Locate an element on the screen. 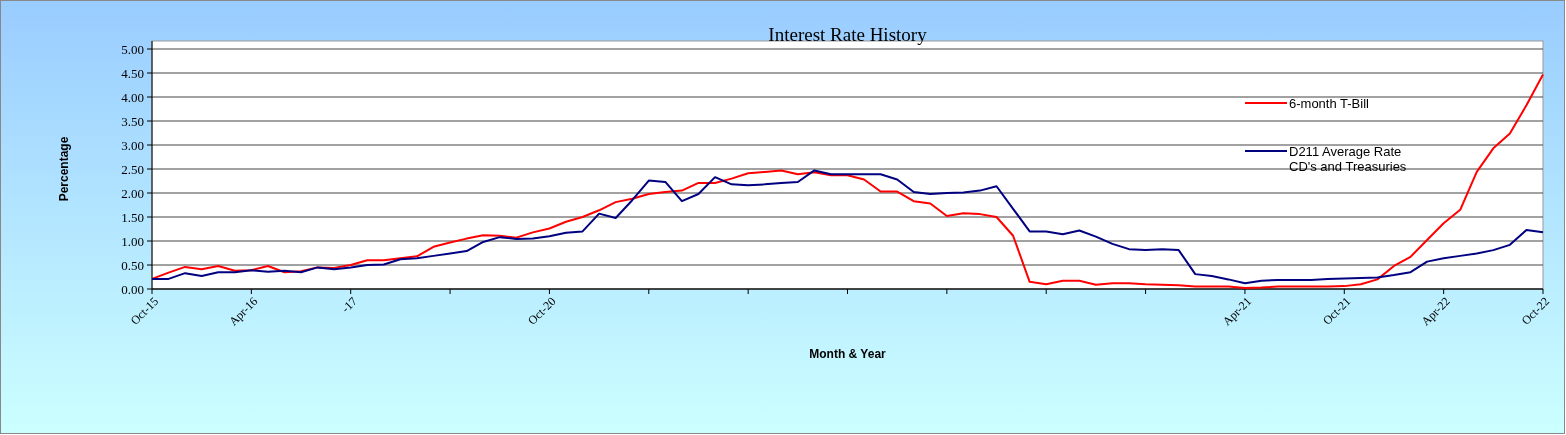 Image resolution: width=1566 pixels, height=435 pixels. y-tick-label: 3.00 is located at coordinates (132, 145).